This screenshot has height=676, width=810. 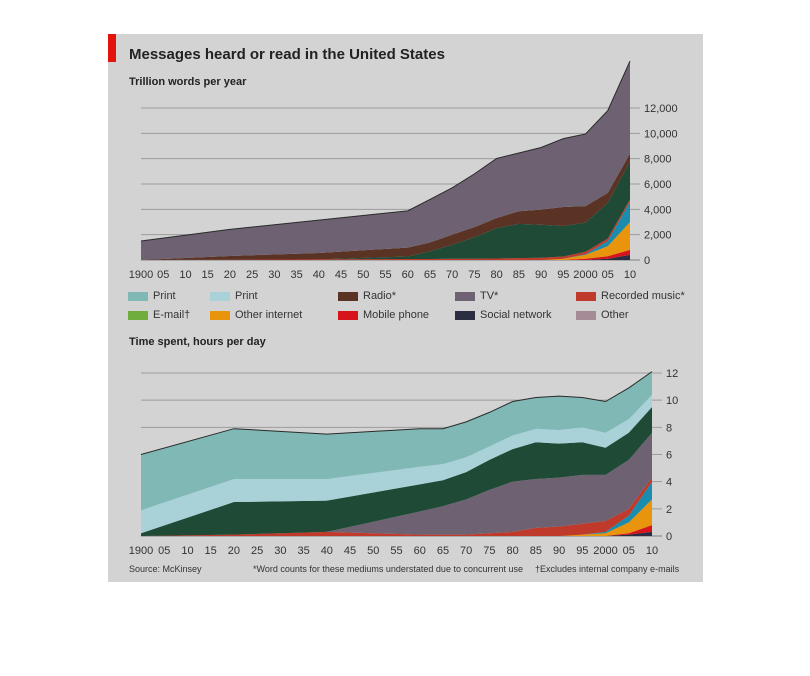 I want to click on y-tick-label: 0, so click(x=647, y=261).